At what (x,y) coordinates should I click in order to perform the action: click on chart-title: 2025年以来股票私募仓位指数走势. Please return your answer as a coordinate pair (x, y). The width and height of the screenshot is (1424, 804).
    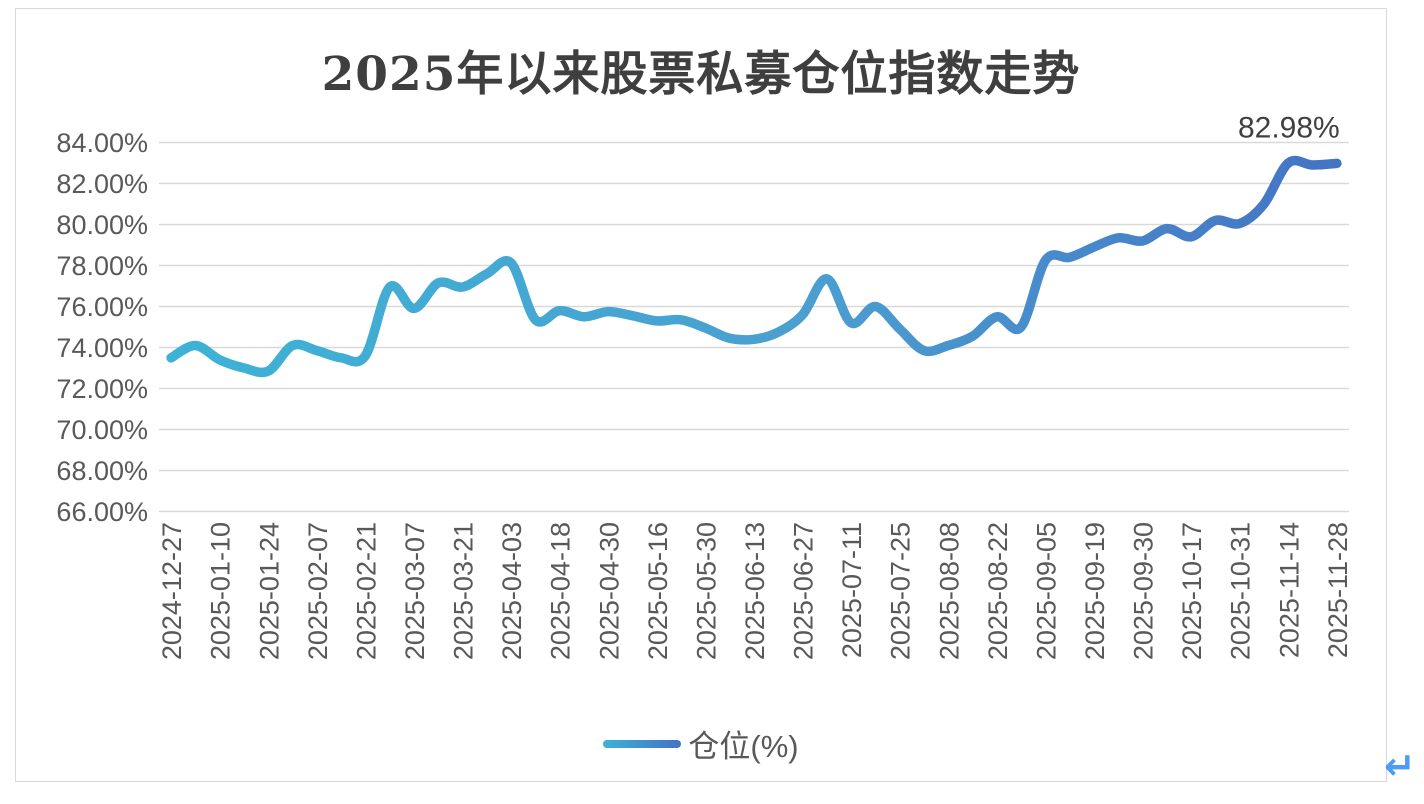
    Looking at the image, I should click on (701, 74).